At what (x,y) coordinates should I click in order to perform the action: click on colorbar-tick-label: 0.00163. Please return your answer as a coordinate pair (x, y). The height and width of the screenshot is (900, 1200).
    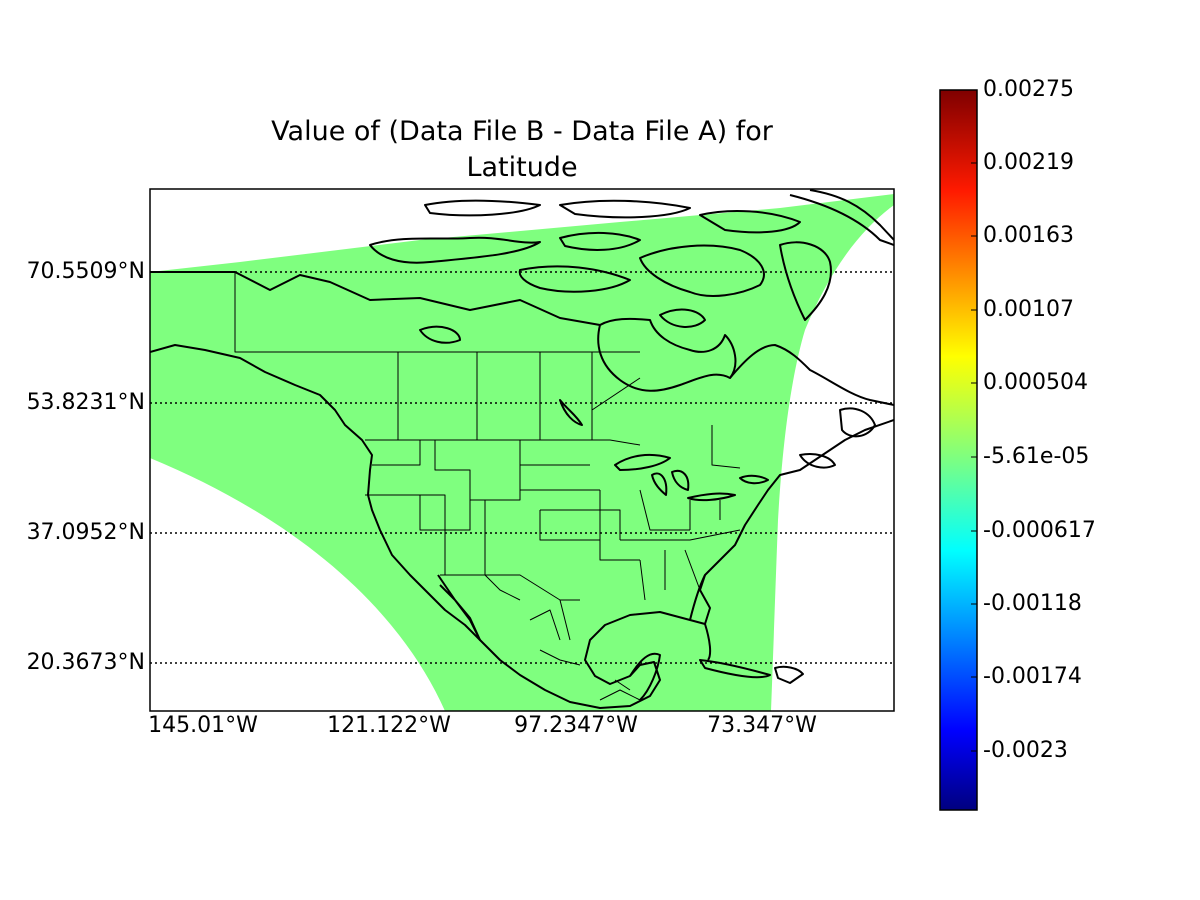
    Looking at the image, I should click on (1028, 235).